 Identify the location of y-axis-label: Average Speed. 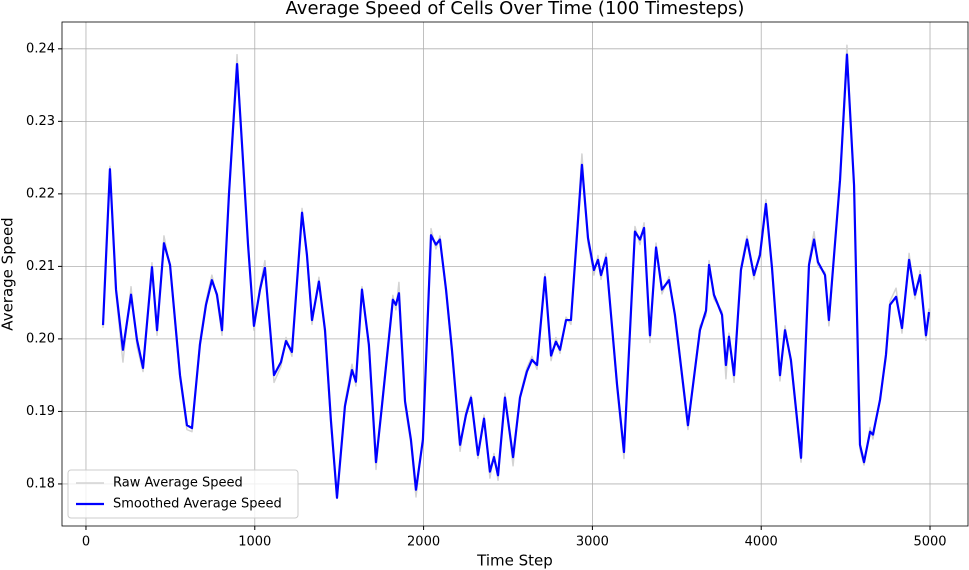
(8, 273).